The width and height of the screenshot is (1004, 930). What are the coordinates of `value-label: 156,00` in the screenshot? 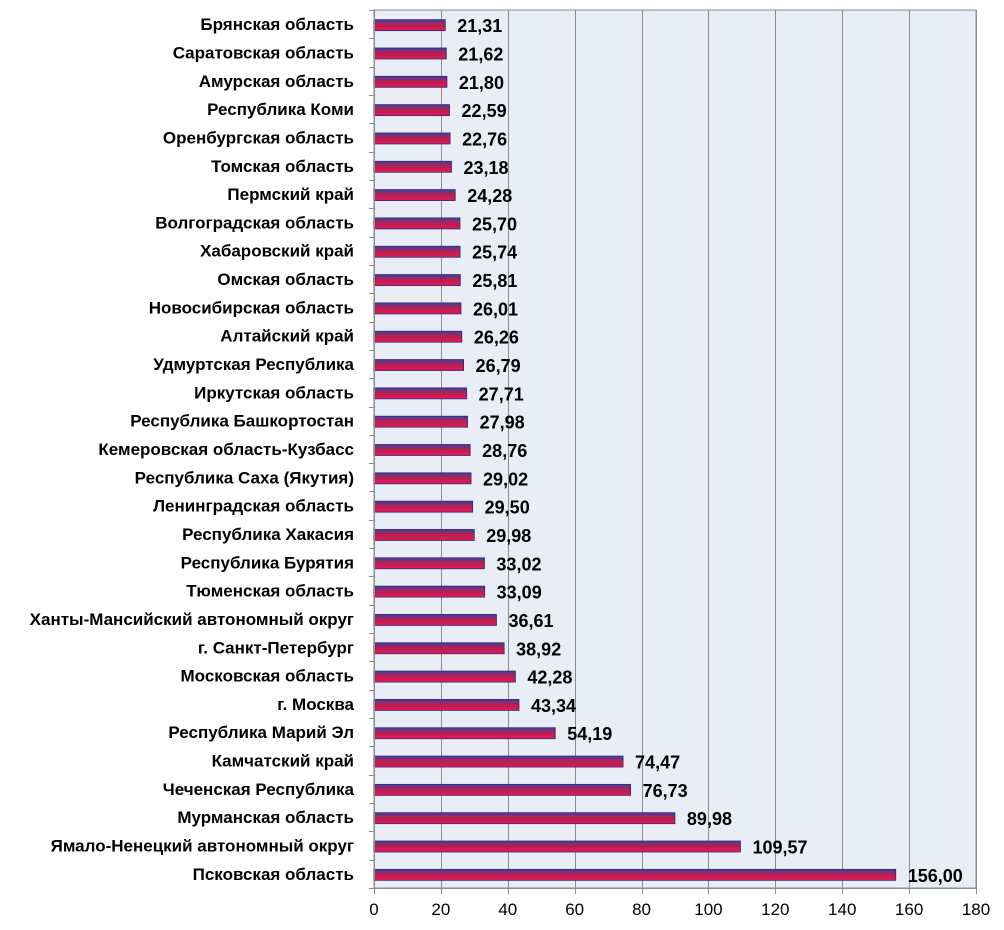 It's located at (935, 876).